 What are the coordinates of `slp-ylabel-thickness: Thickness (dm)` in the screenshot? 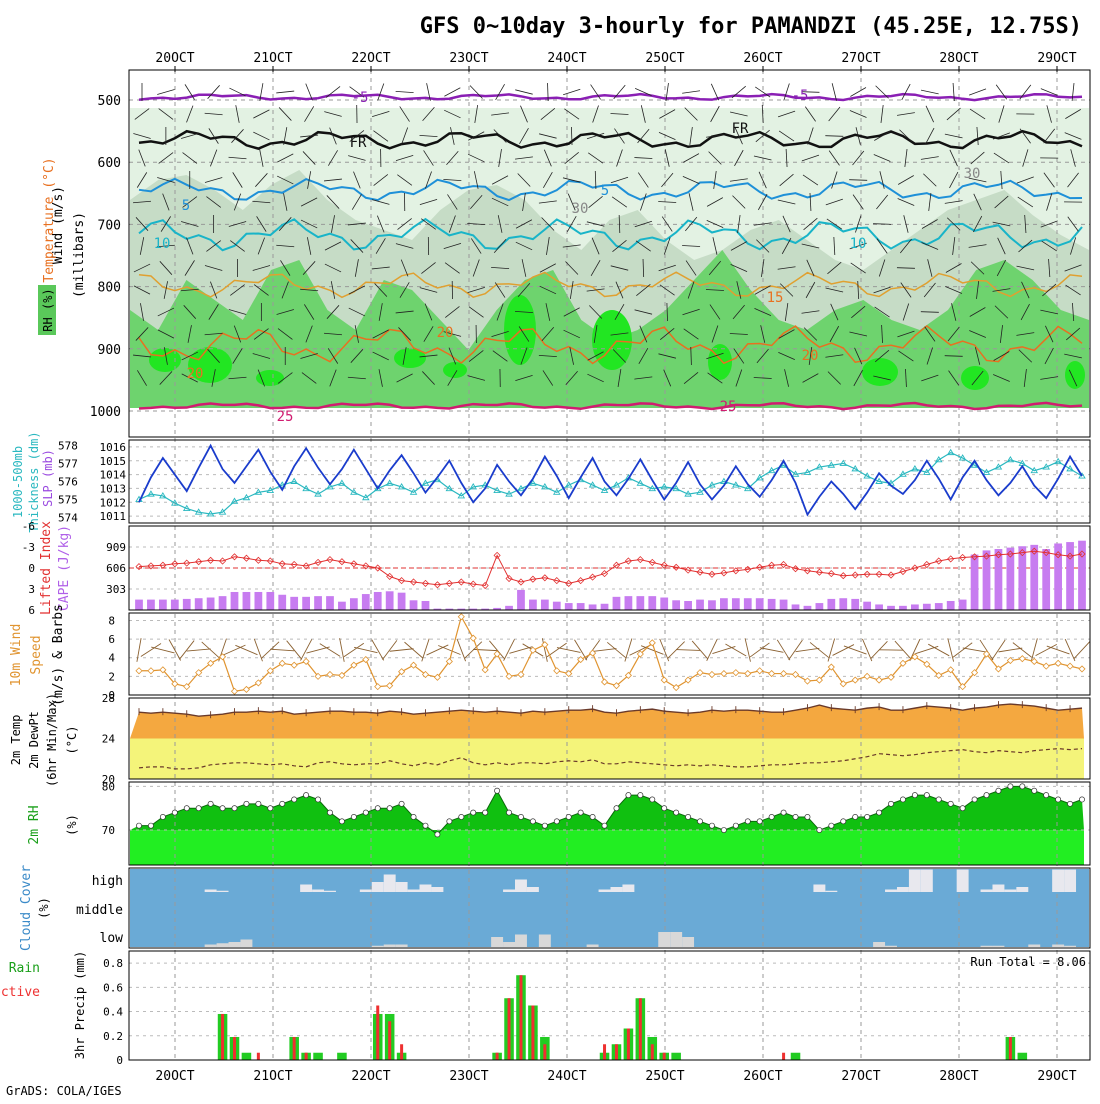 It's located at (34, 481).